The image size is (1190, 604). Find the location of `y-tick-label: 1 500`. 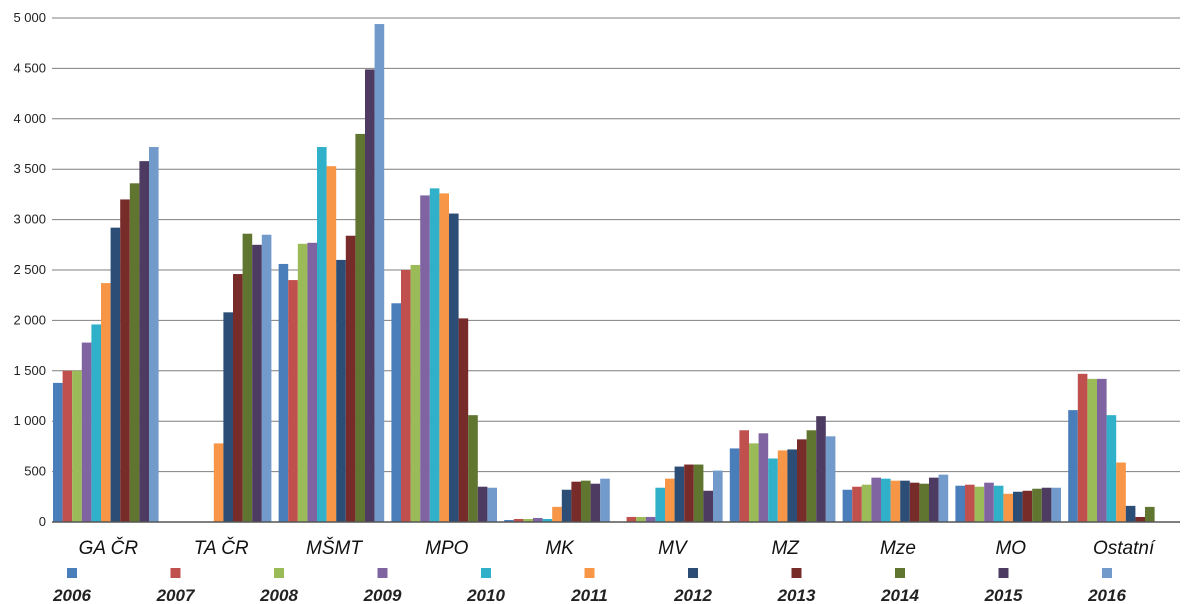

y-tick-label: 1 500 is located at coordinates (29, 370).